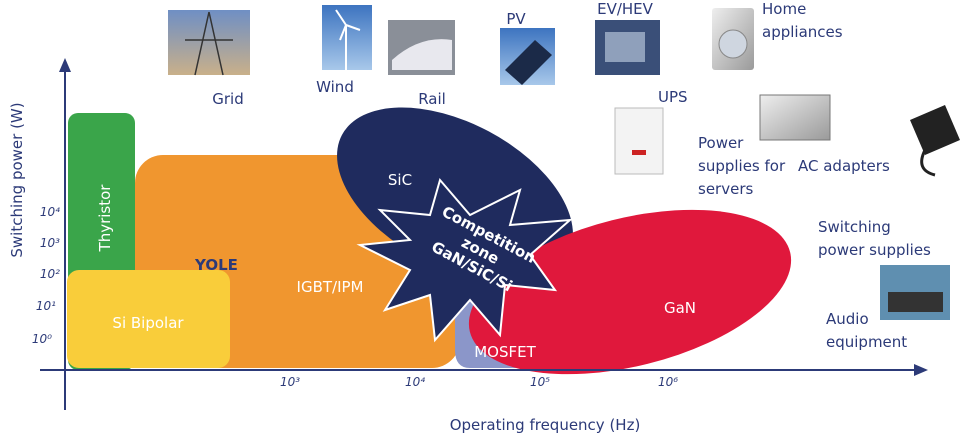 The width and height of the screenshot is (969, 439). What do you see at coordinates (335, 87) in the screenshot?
I see `app-label: Wind` at bounding box center [335, 87].